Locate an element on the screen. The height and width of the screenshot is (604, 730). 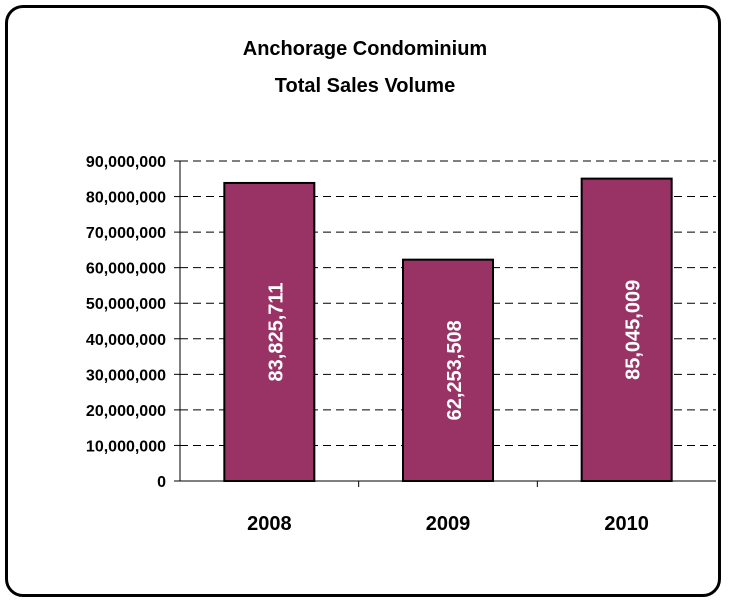
x-category-label: 2010 is located at coordinates (626, 524).